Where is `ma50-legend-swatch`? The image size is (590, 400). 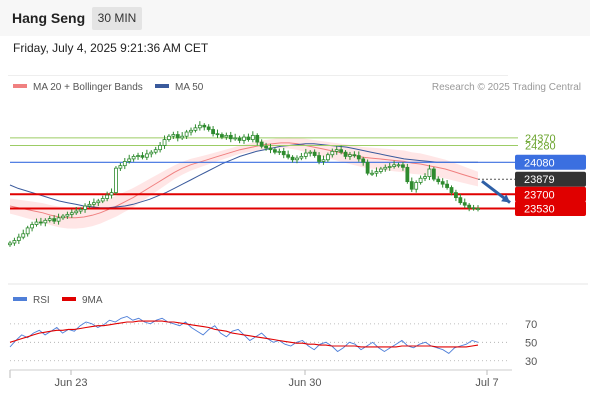 ma50-legend-swatch is located at coordinates (162, 86).